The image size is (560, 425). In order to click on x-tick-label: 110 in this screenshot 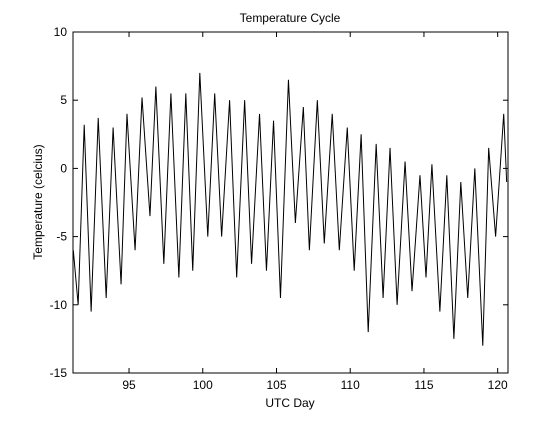, I will do `click(350, 385)`.